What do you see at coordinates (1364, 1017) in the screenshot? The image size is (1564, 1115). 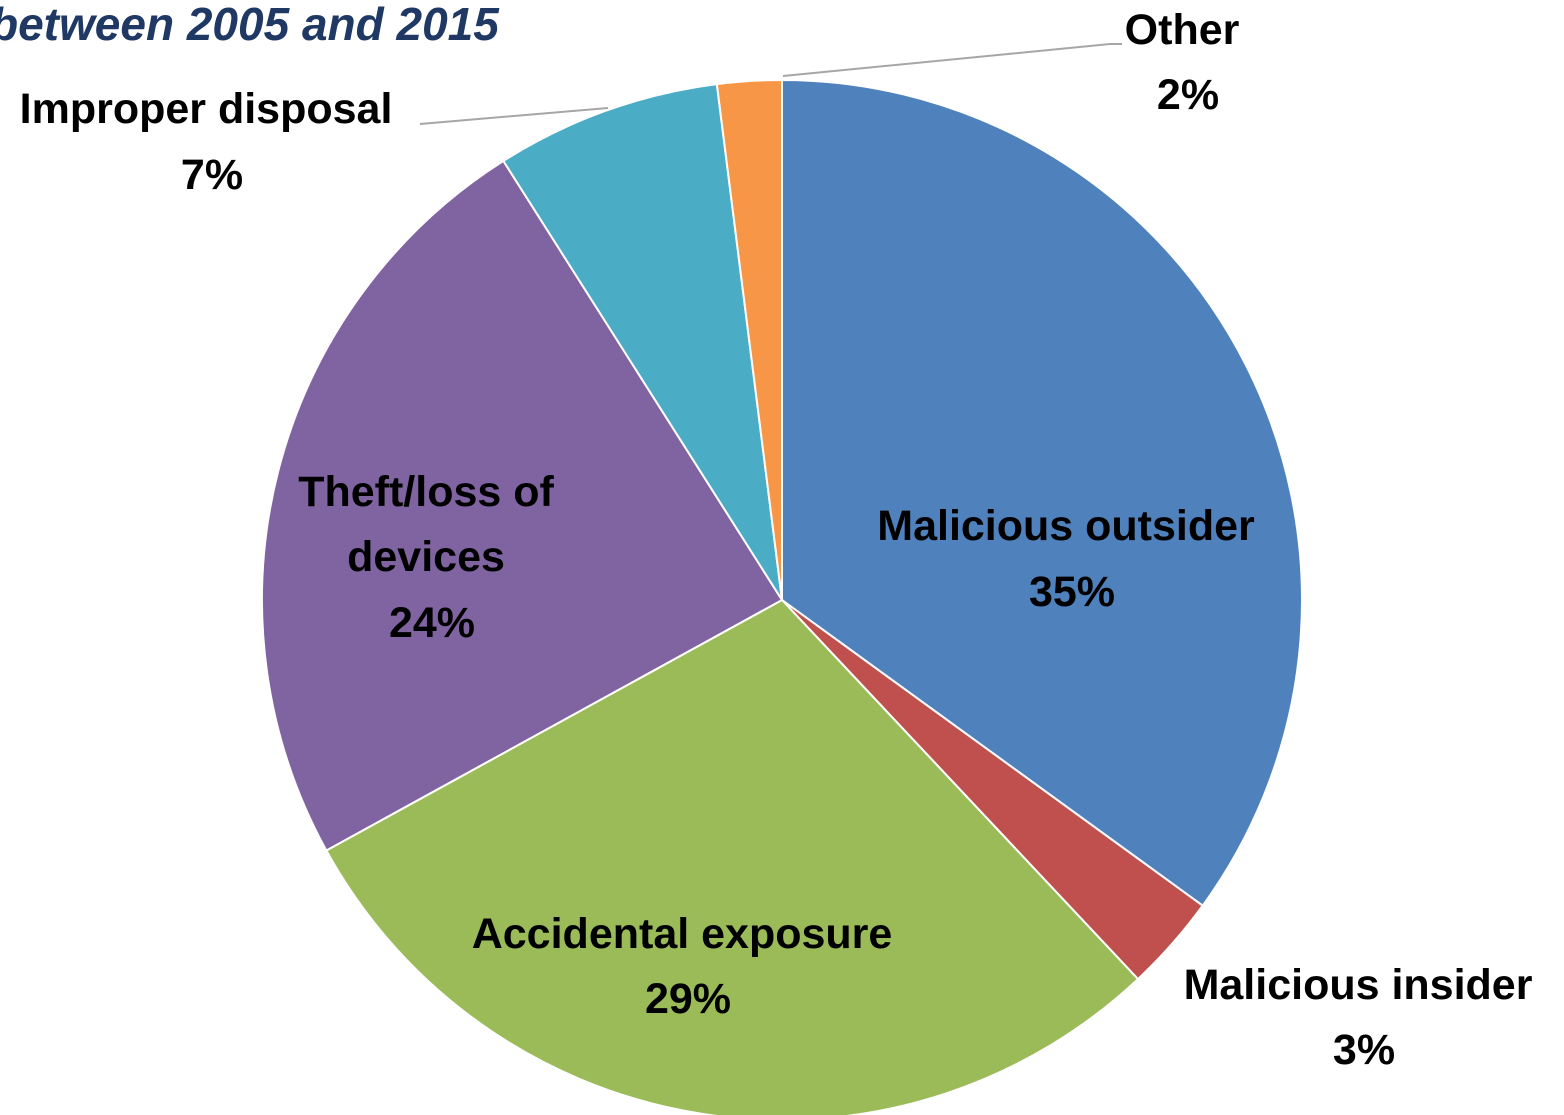 I see `slice-label-malicious-insider: Malicious insider 3%` at bounding box center [1364, 1017].